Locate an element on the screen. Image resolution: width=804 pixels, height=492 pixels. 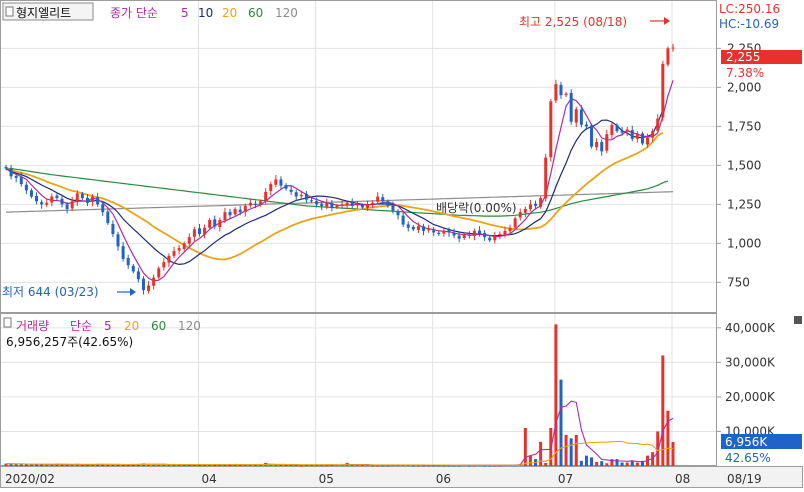
high-annotation: 최고 2,525 (08/18) is located at coordinates (573, 22).